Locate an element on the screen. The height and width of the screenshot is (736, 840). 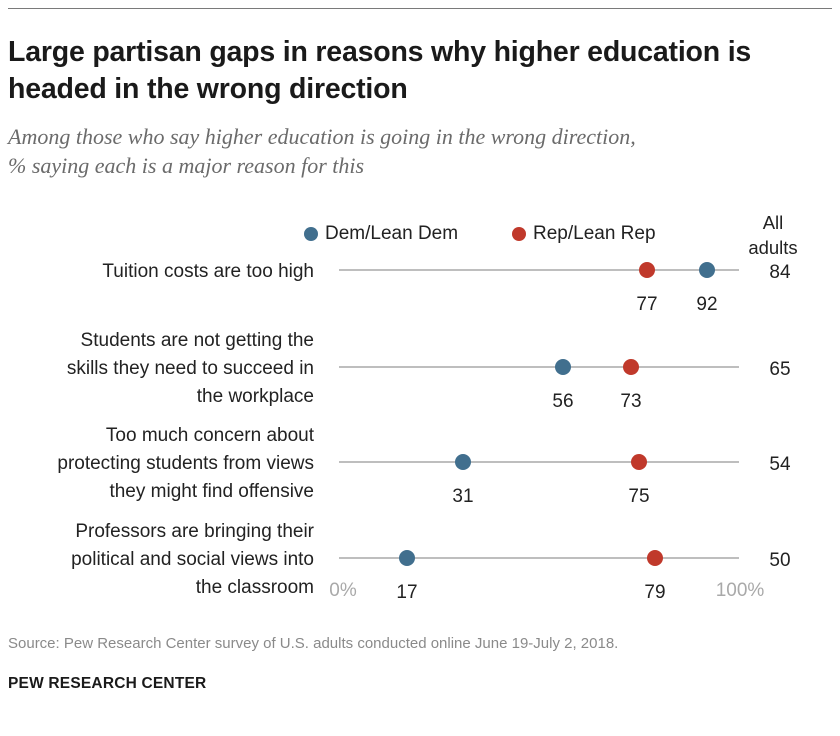
all-adults-value: 84 is located at coordinates (780, 272).